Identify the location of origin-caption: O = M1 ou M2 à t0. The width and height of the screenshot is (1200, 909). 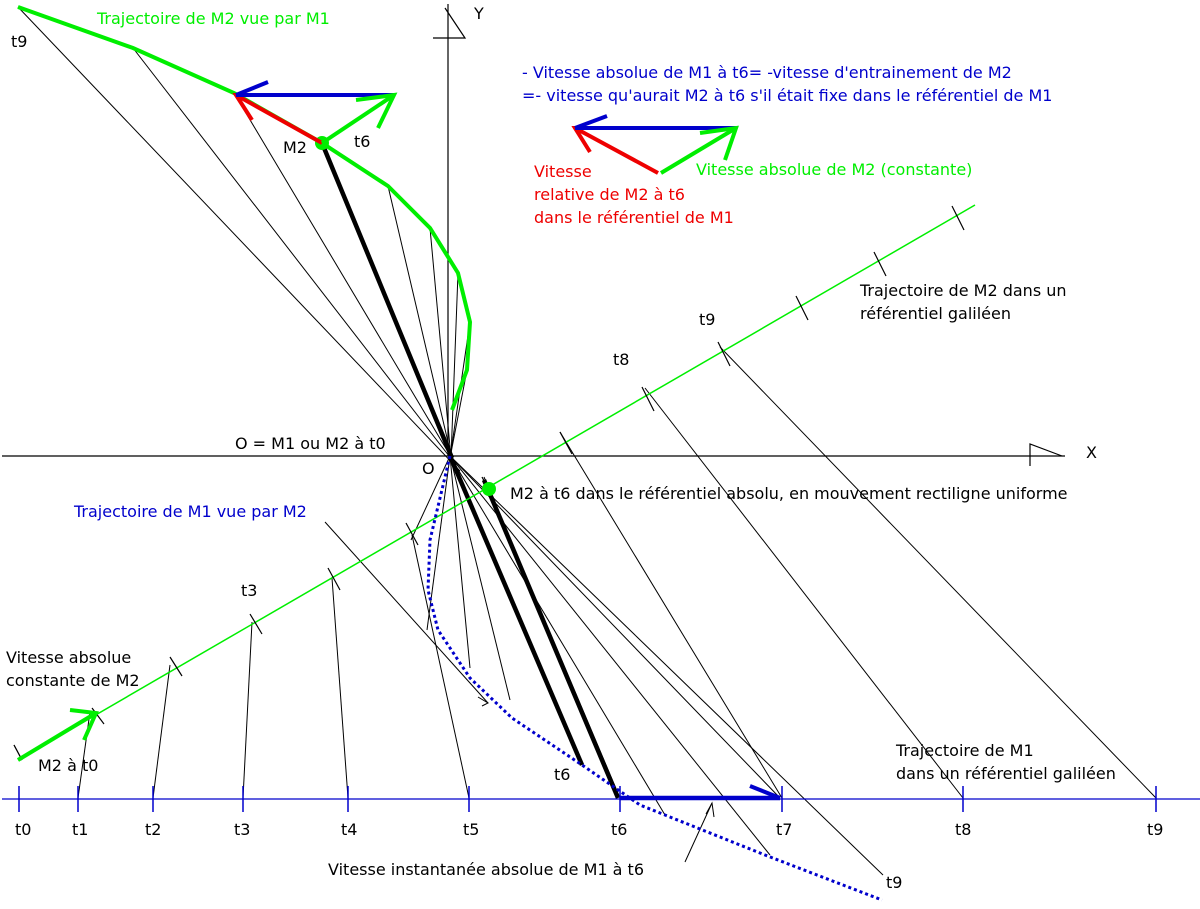
(310, 443).